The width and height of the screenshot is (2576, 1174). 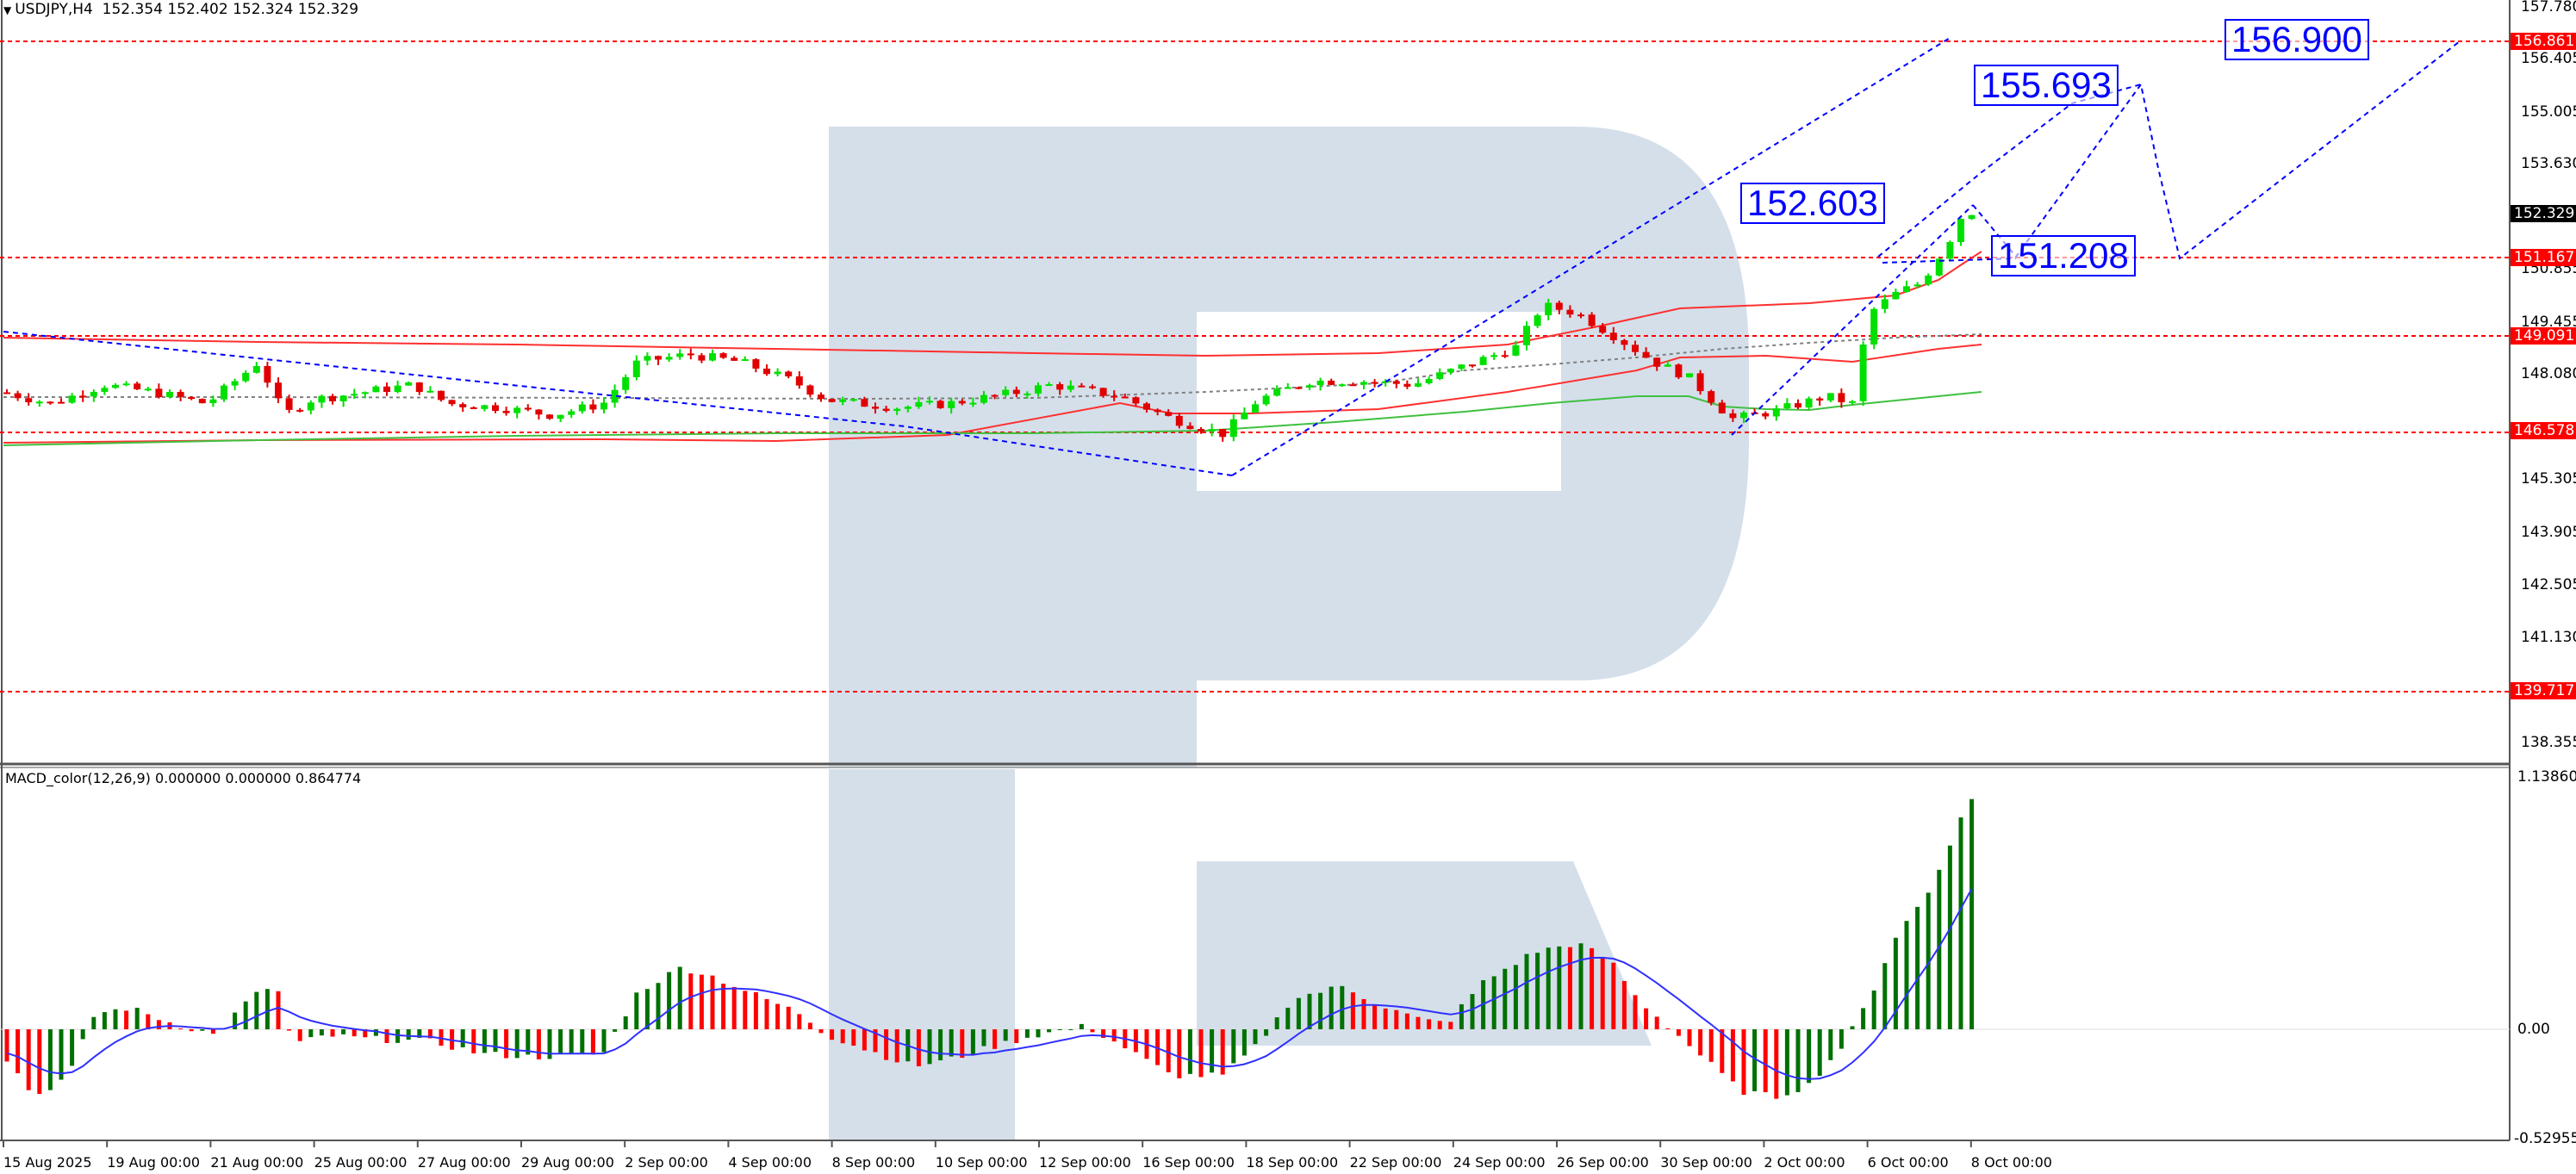 What do you see at coordinates (1085, 1162) in the screenshot?
I see `time-tick-label: 12 Sep 00:00` at bounding box center [1085, 1162].